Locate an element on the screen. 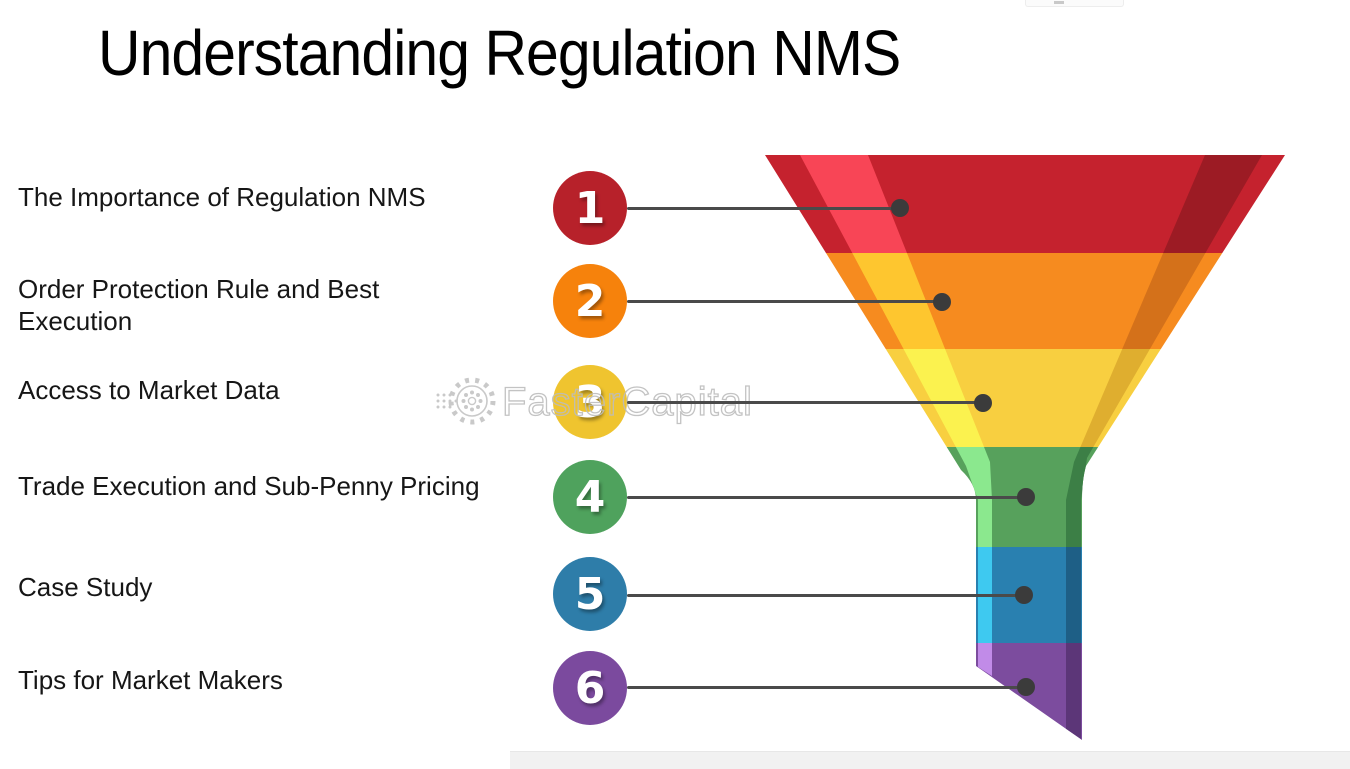  step-circle-6: 6 is located at coordinates (590, 688).